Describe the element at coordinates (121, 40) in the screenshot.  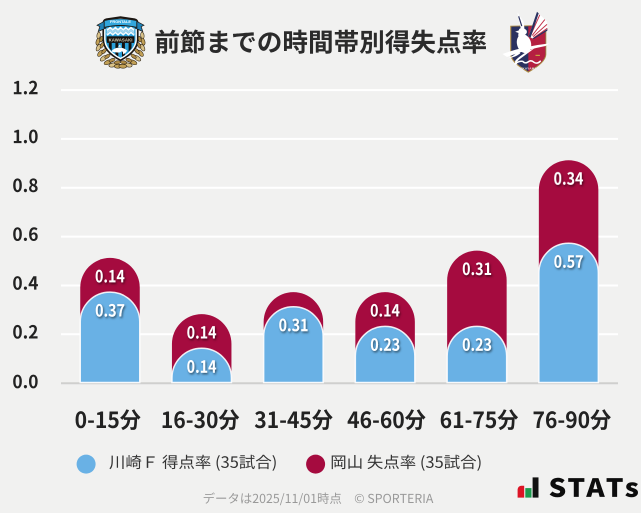
I see `svg-text: KAWASAKI` at that location.